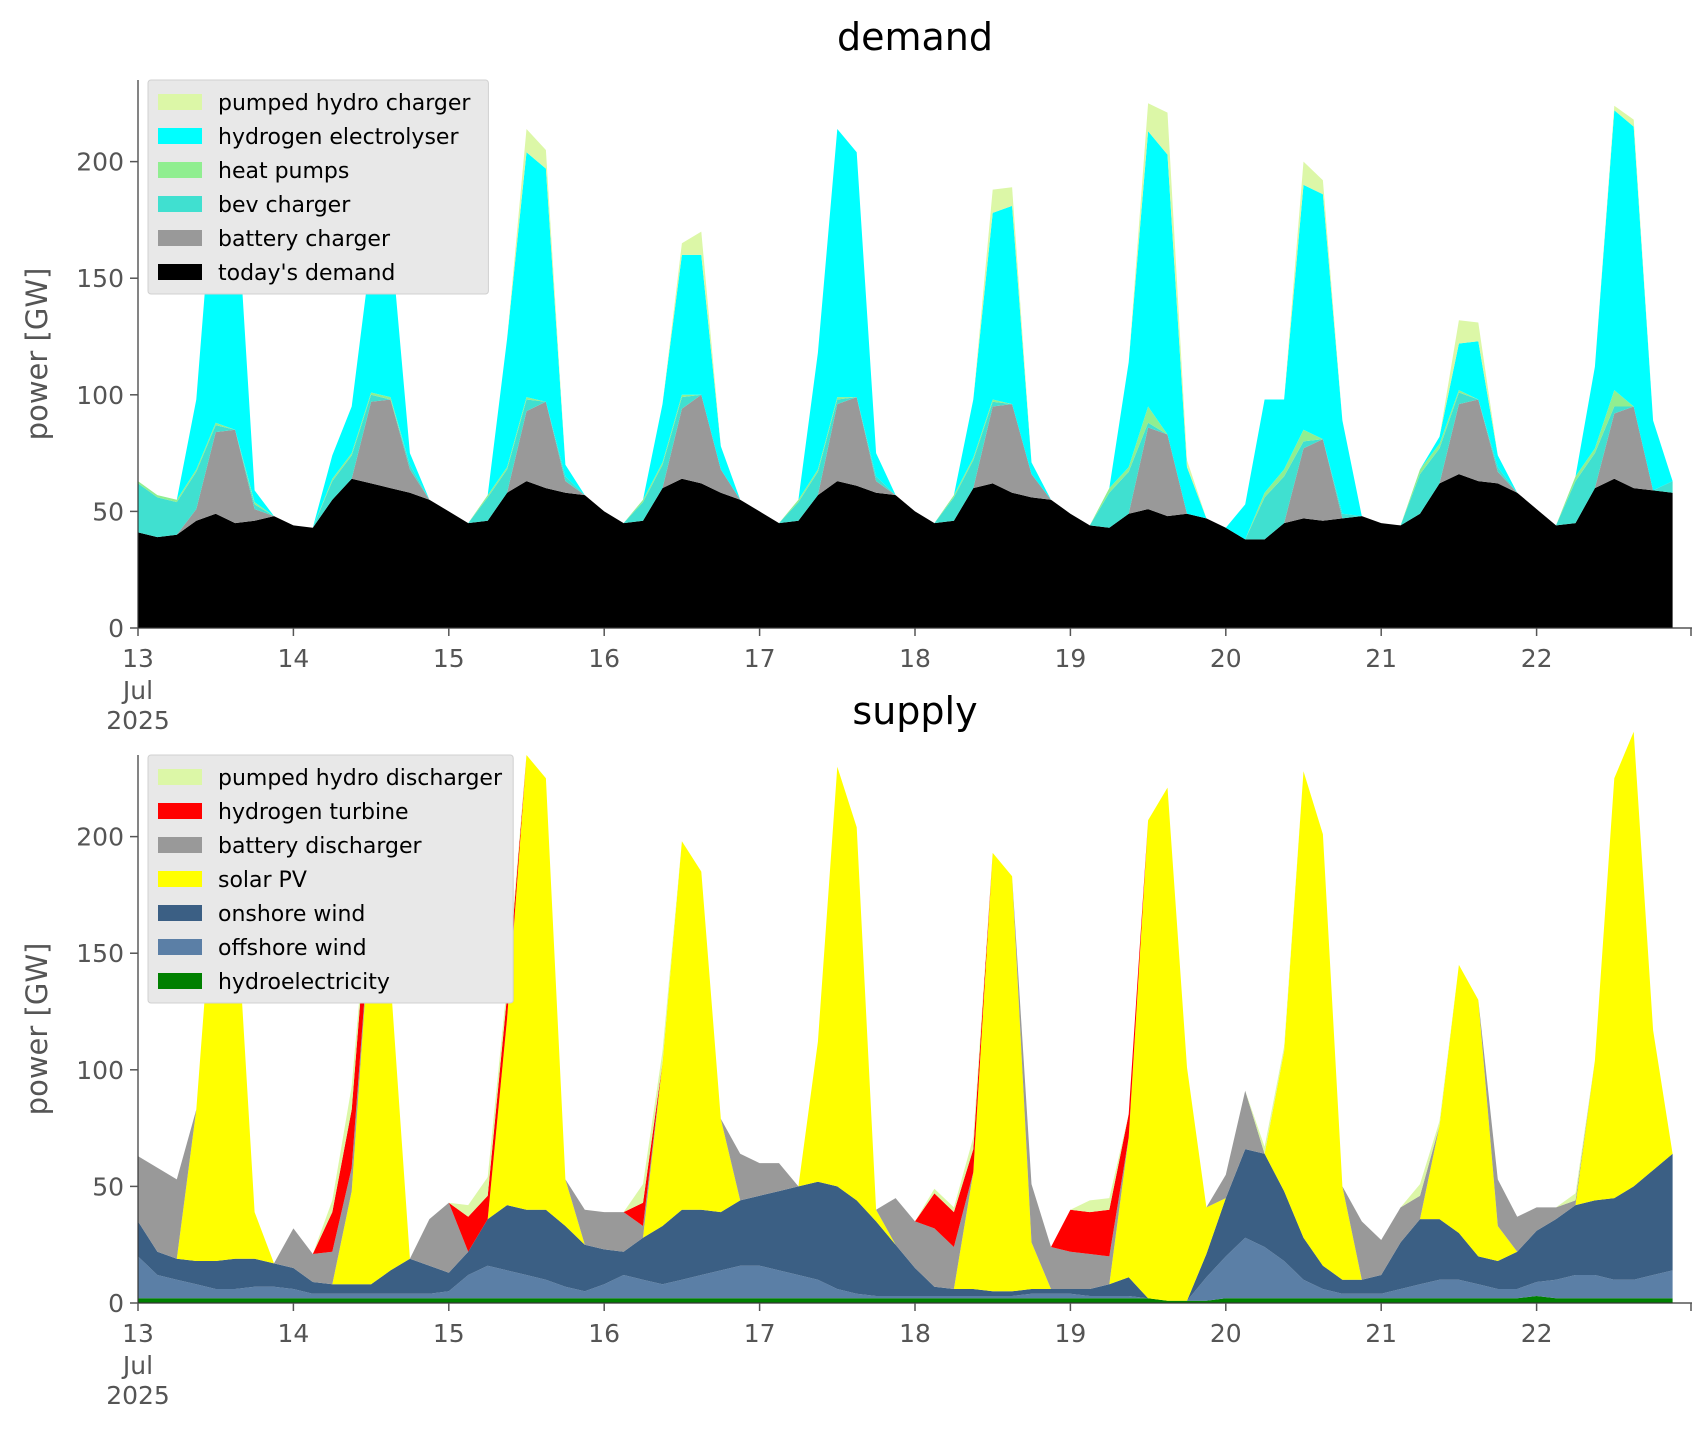  What do you see at coordinates (180, 238) in the screenshot?
I see `legend-swatch-battery-charger` at bounding box center [180, 238].